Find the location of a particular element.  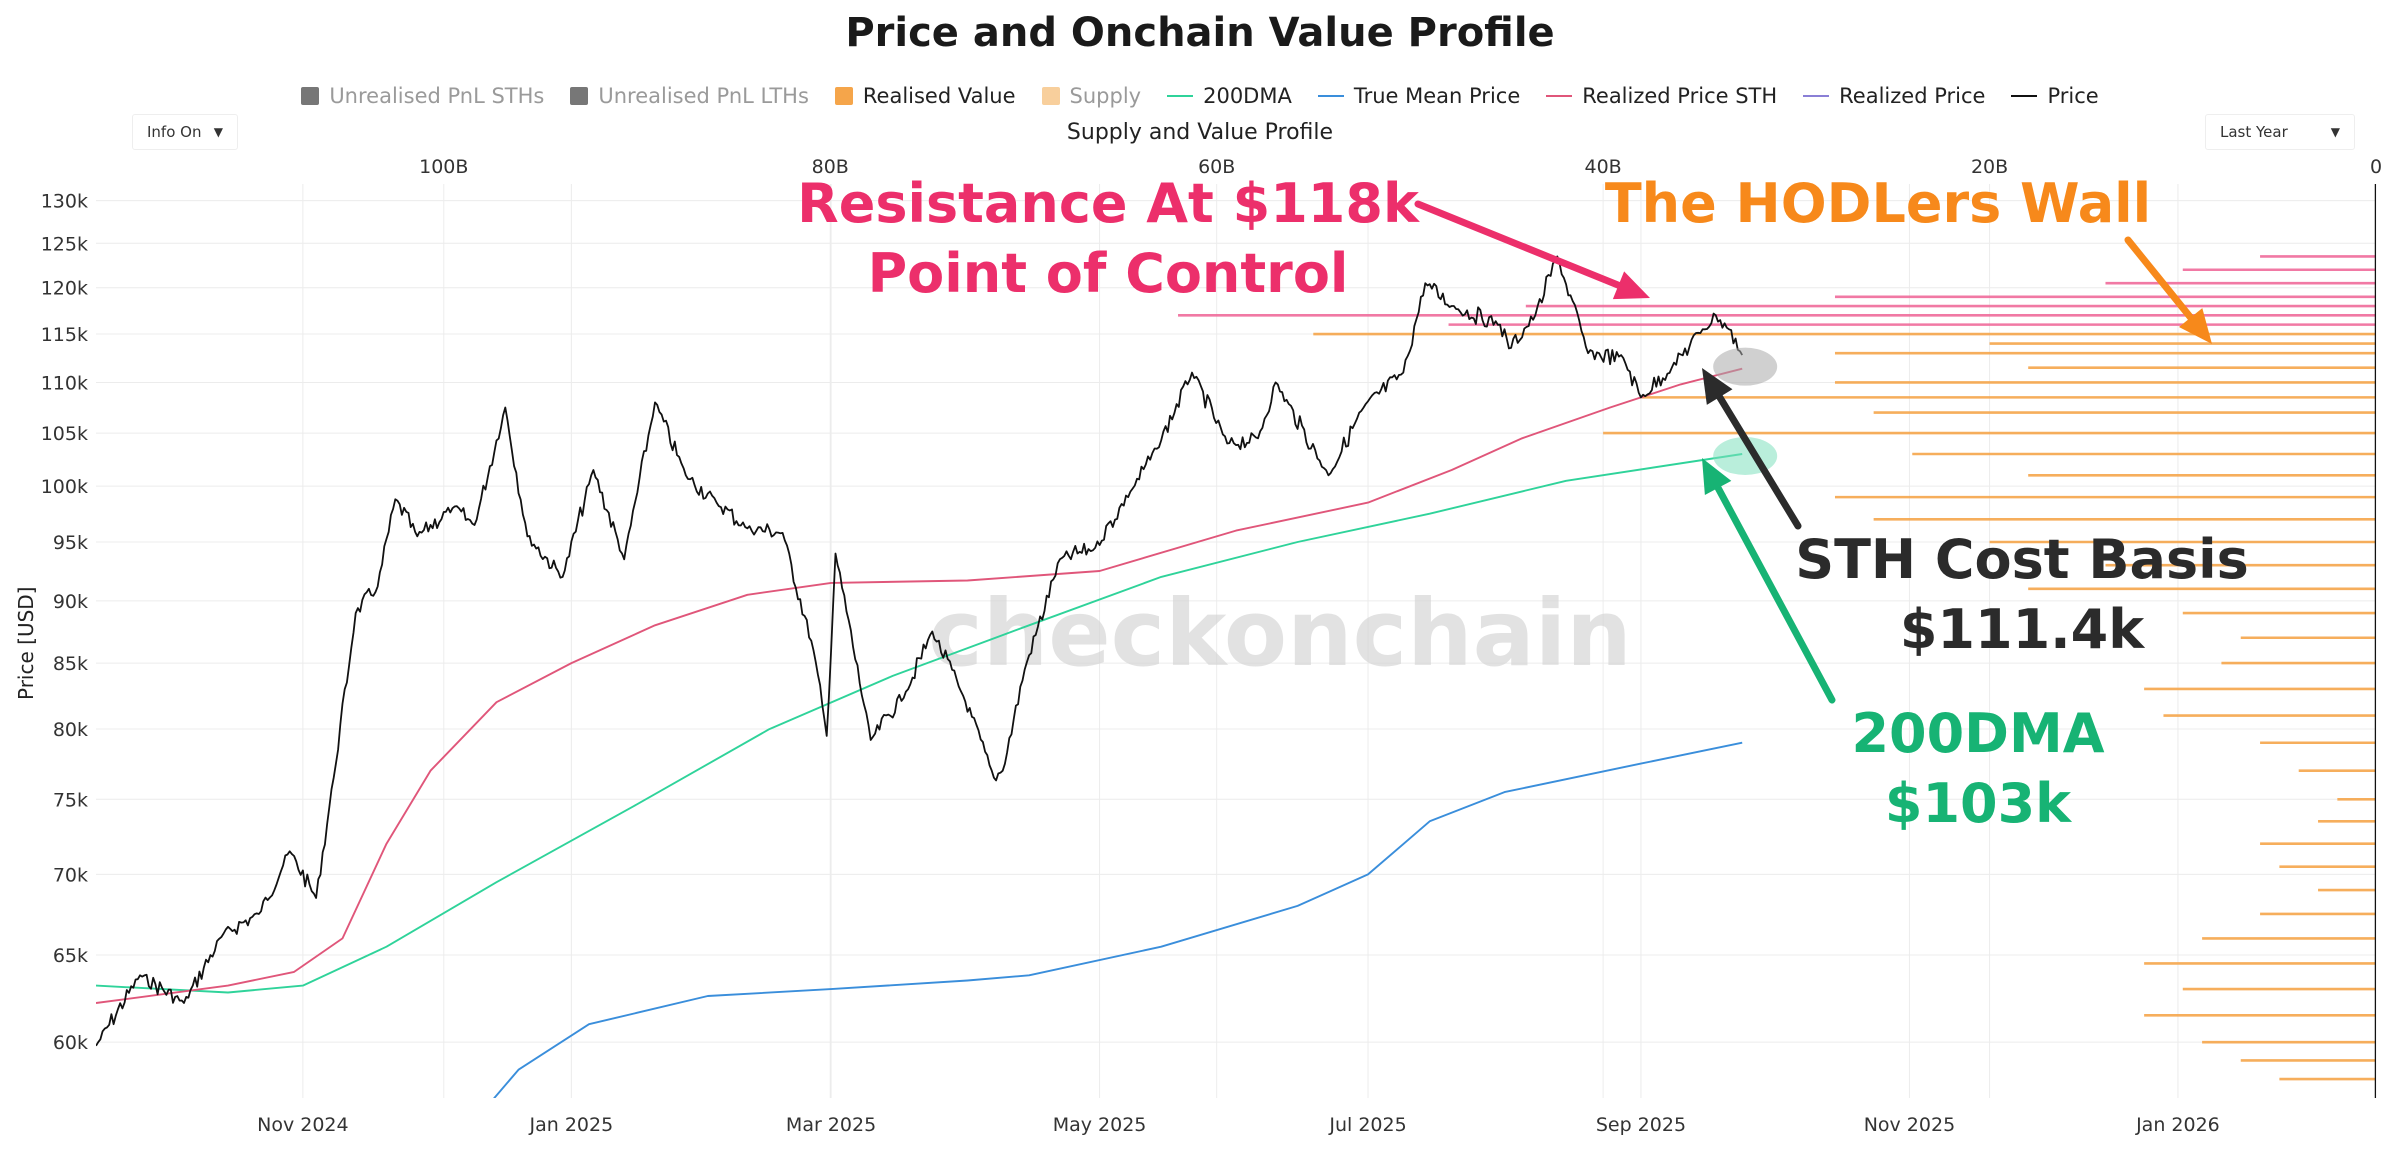

x-tick-label: Jan 2025 is located at coordinates (571, 1125).